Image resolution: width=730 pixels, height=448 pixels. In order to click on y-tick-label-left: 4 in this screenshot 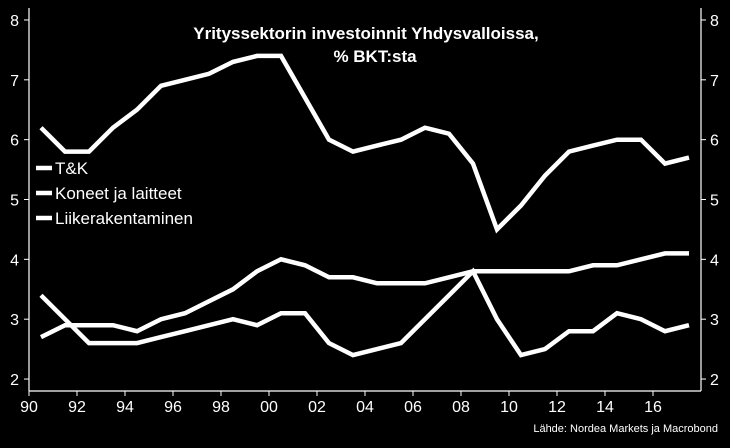, I will do `click(14, 260)`.